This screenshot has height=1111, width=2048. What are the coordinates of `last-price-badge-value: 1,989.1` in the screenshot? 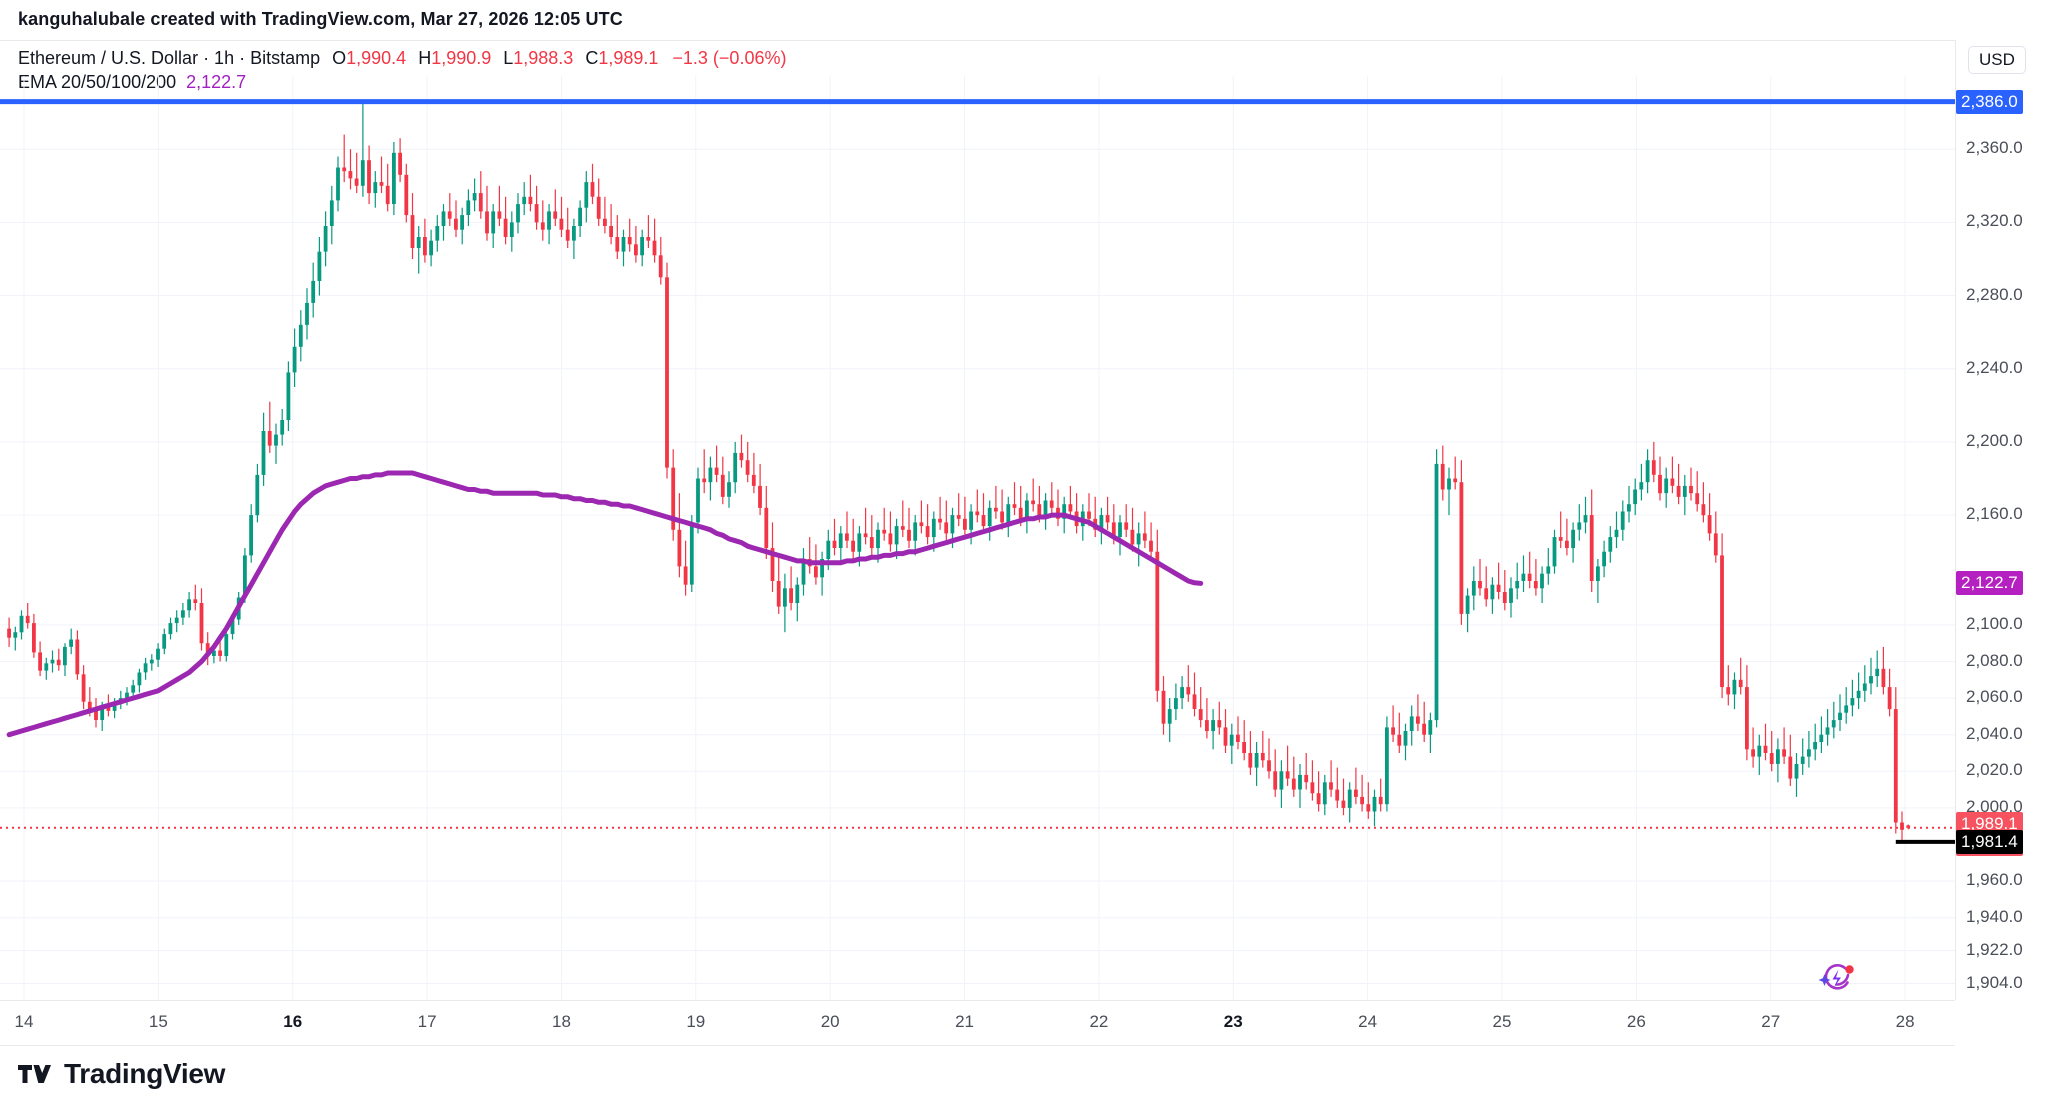 It's located at (1989, 823).